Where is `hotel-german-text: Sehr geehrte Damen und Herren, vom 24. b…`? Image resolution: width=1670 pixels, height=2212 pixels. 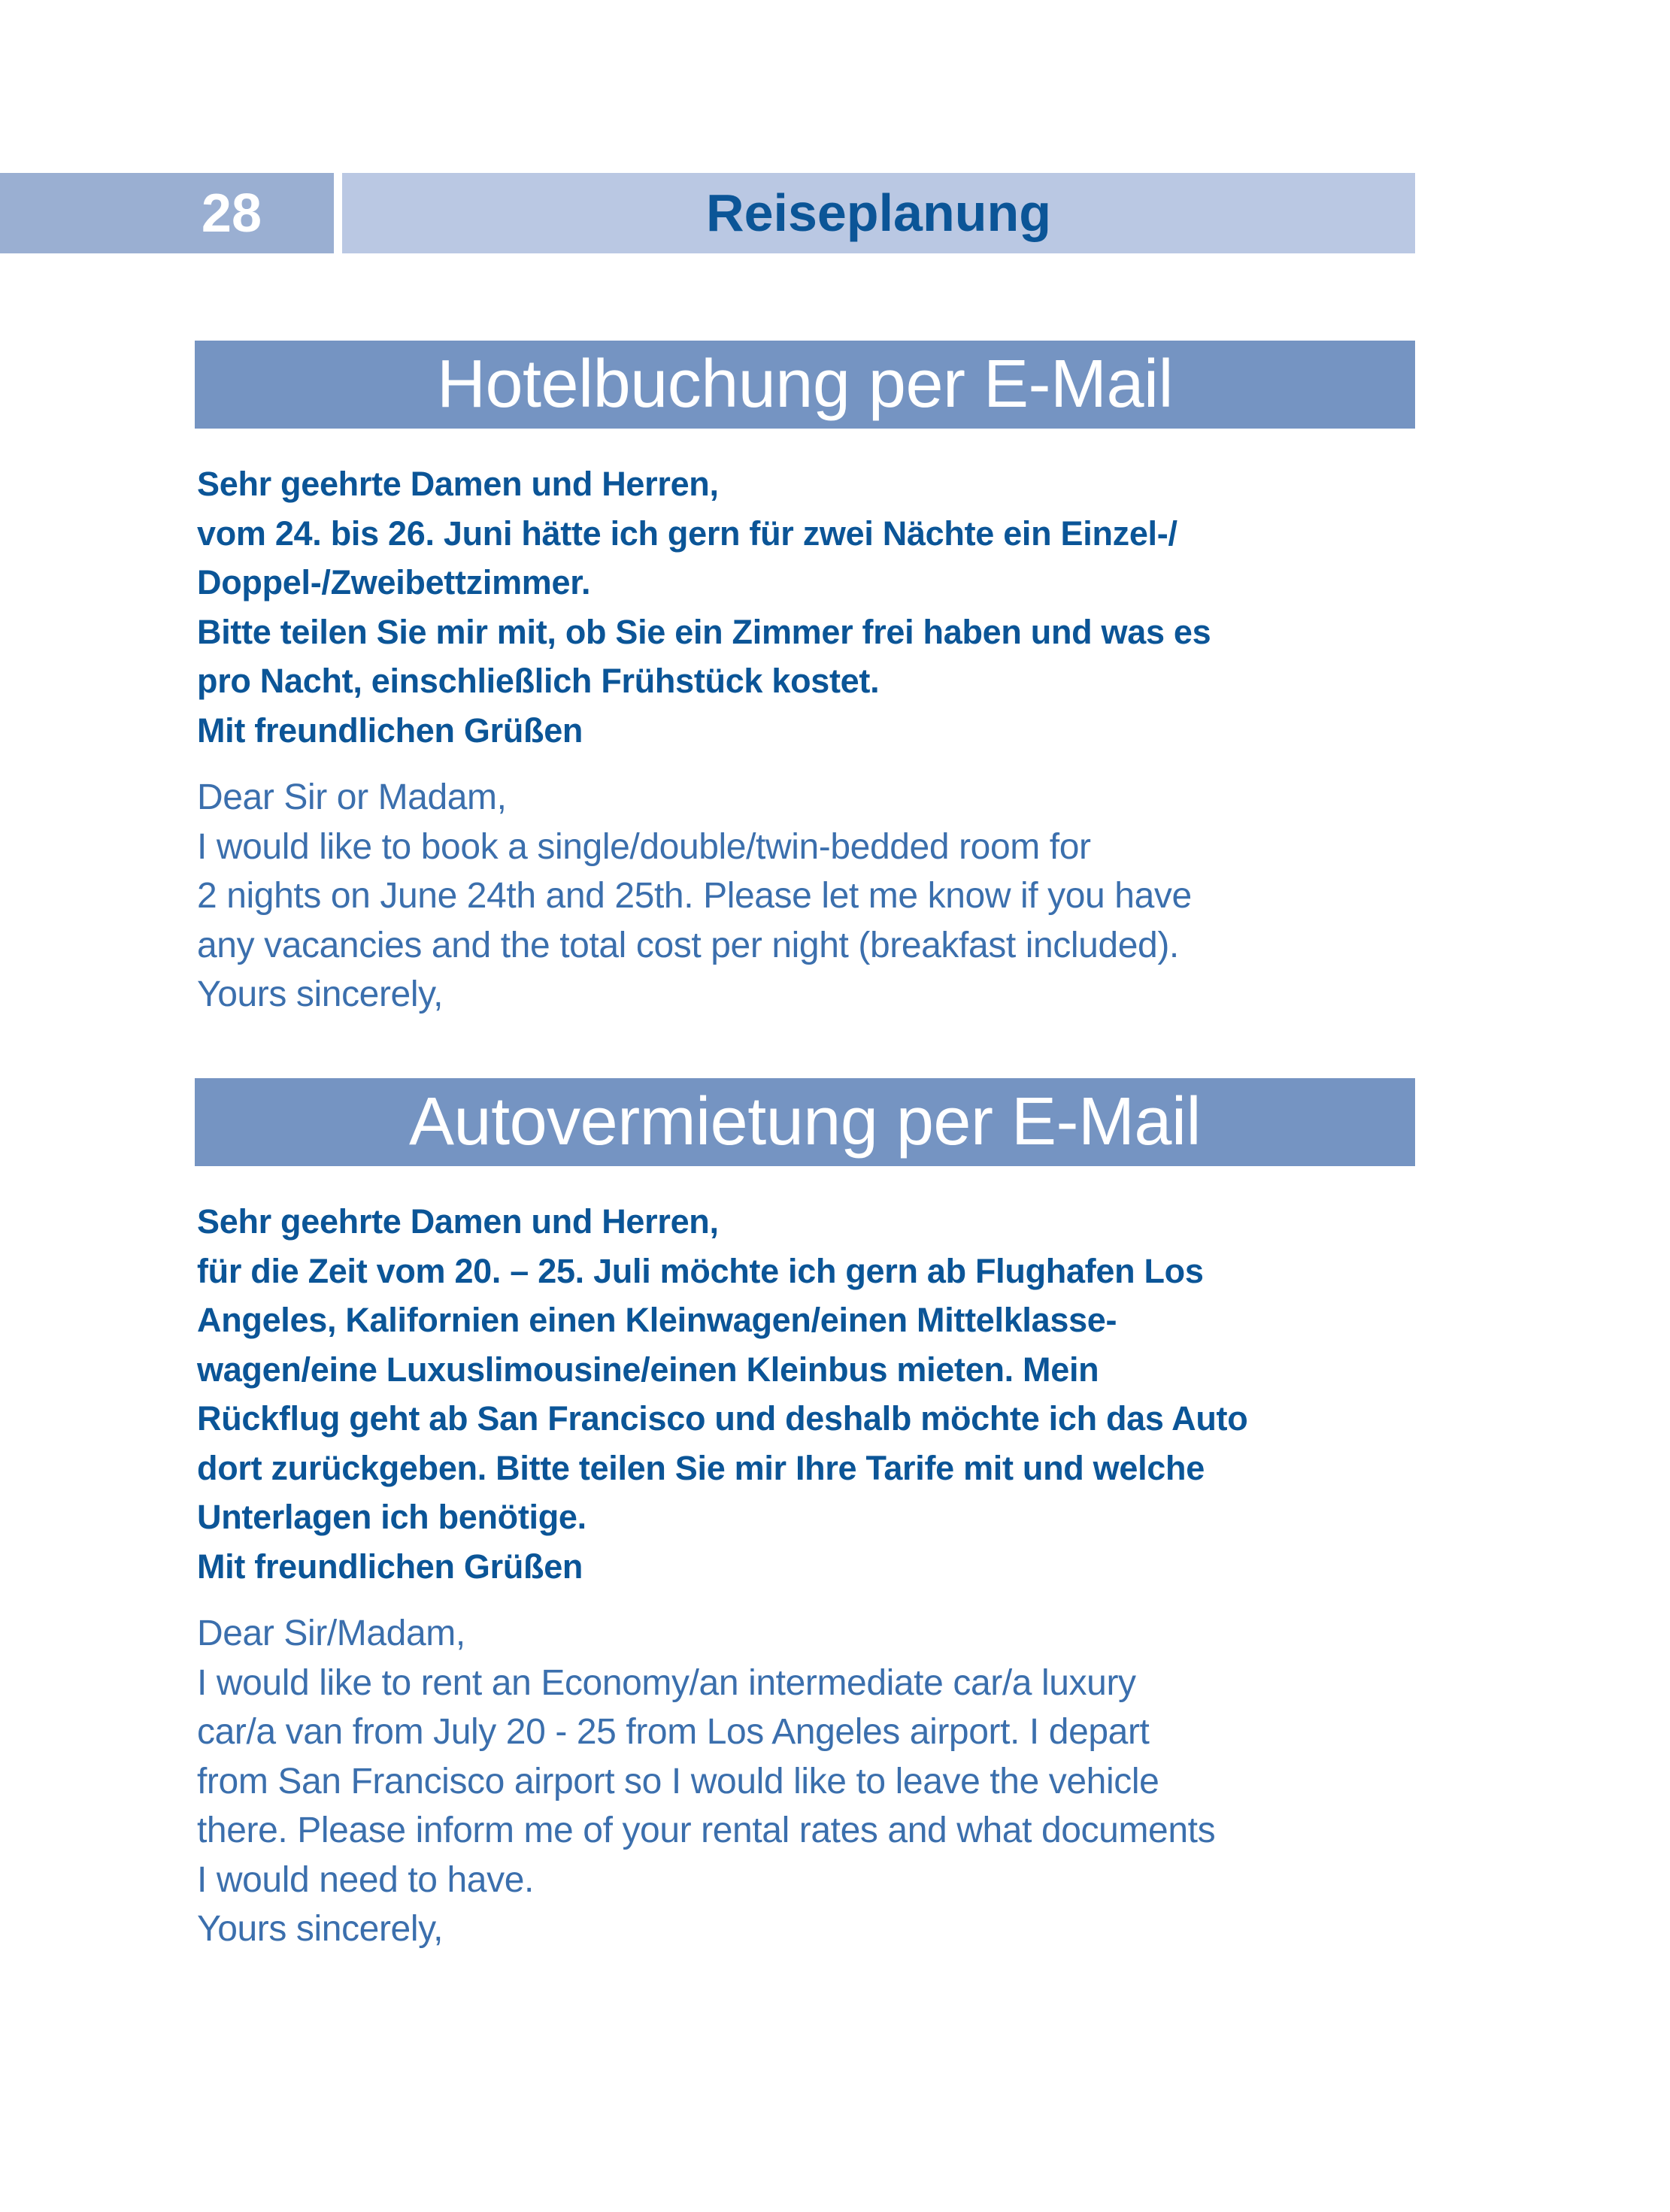 hotel-german-text: Sehr geehrte Damen und Herren, vom 24. b… is located at coordinates (704, 607).